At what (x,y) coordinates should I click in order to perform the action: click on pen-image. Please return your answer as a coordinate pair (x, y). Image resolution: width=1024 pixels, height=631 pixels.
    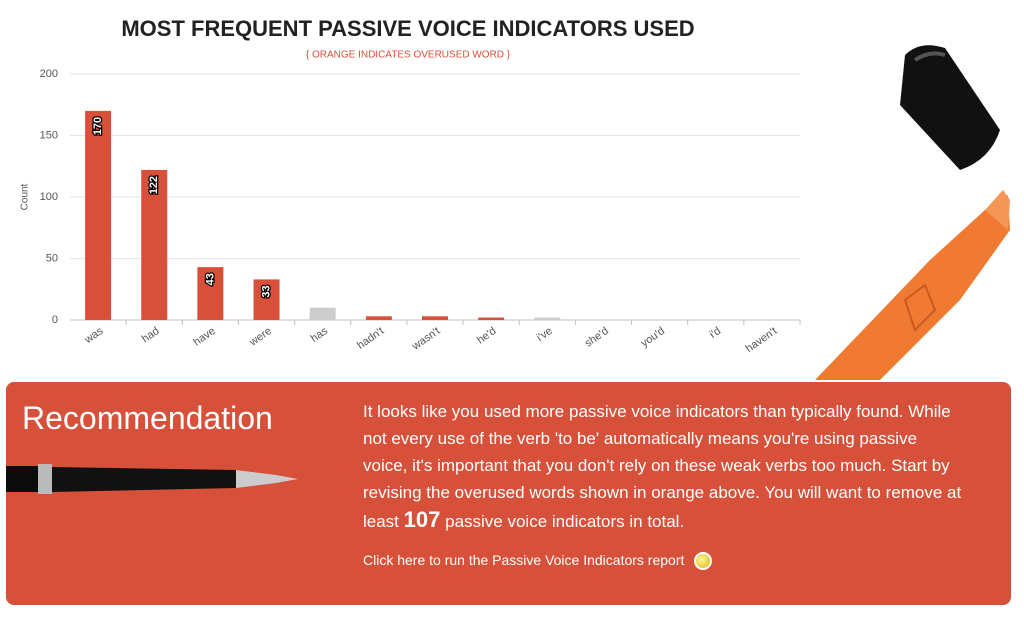
    Looking at the image, I should click on (152, 479).